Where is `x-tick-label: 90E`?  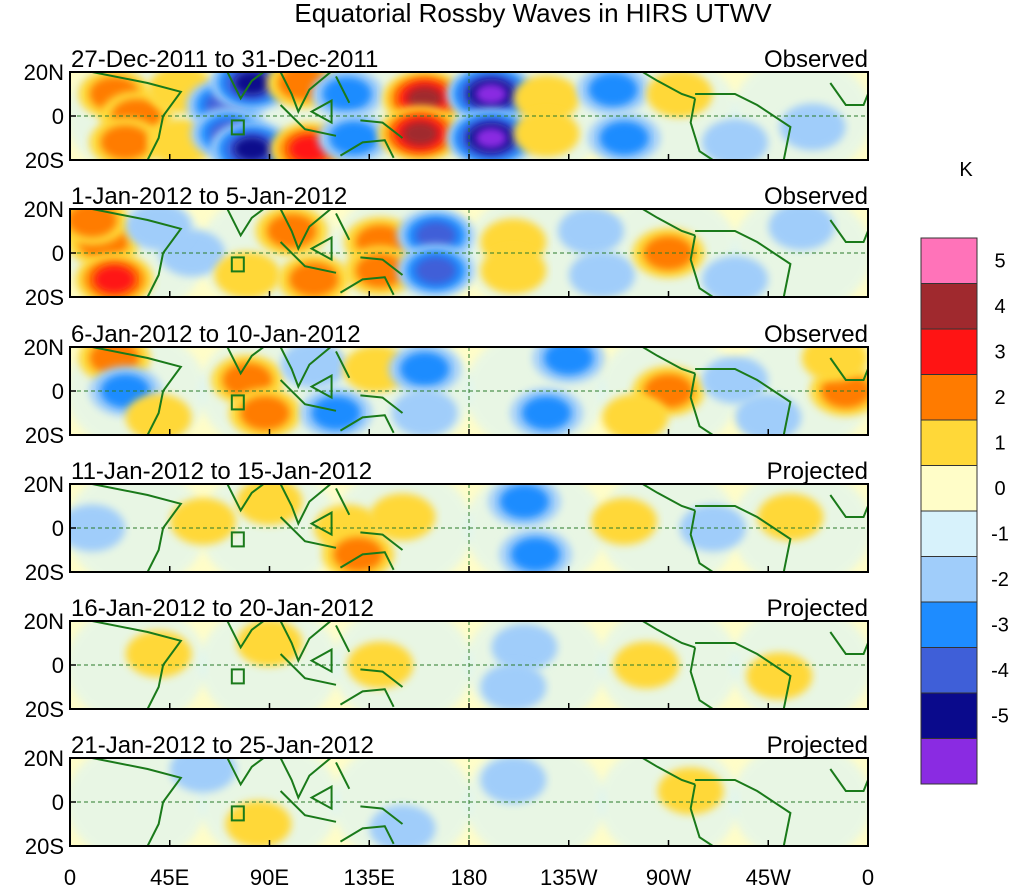
x-tick-label: 90E is located at coordinates (269, 877).